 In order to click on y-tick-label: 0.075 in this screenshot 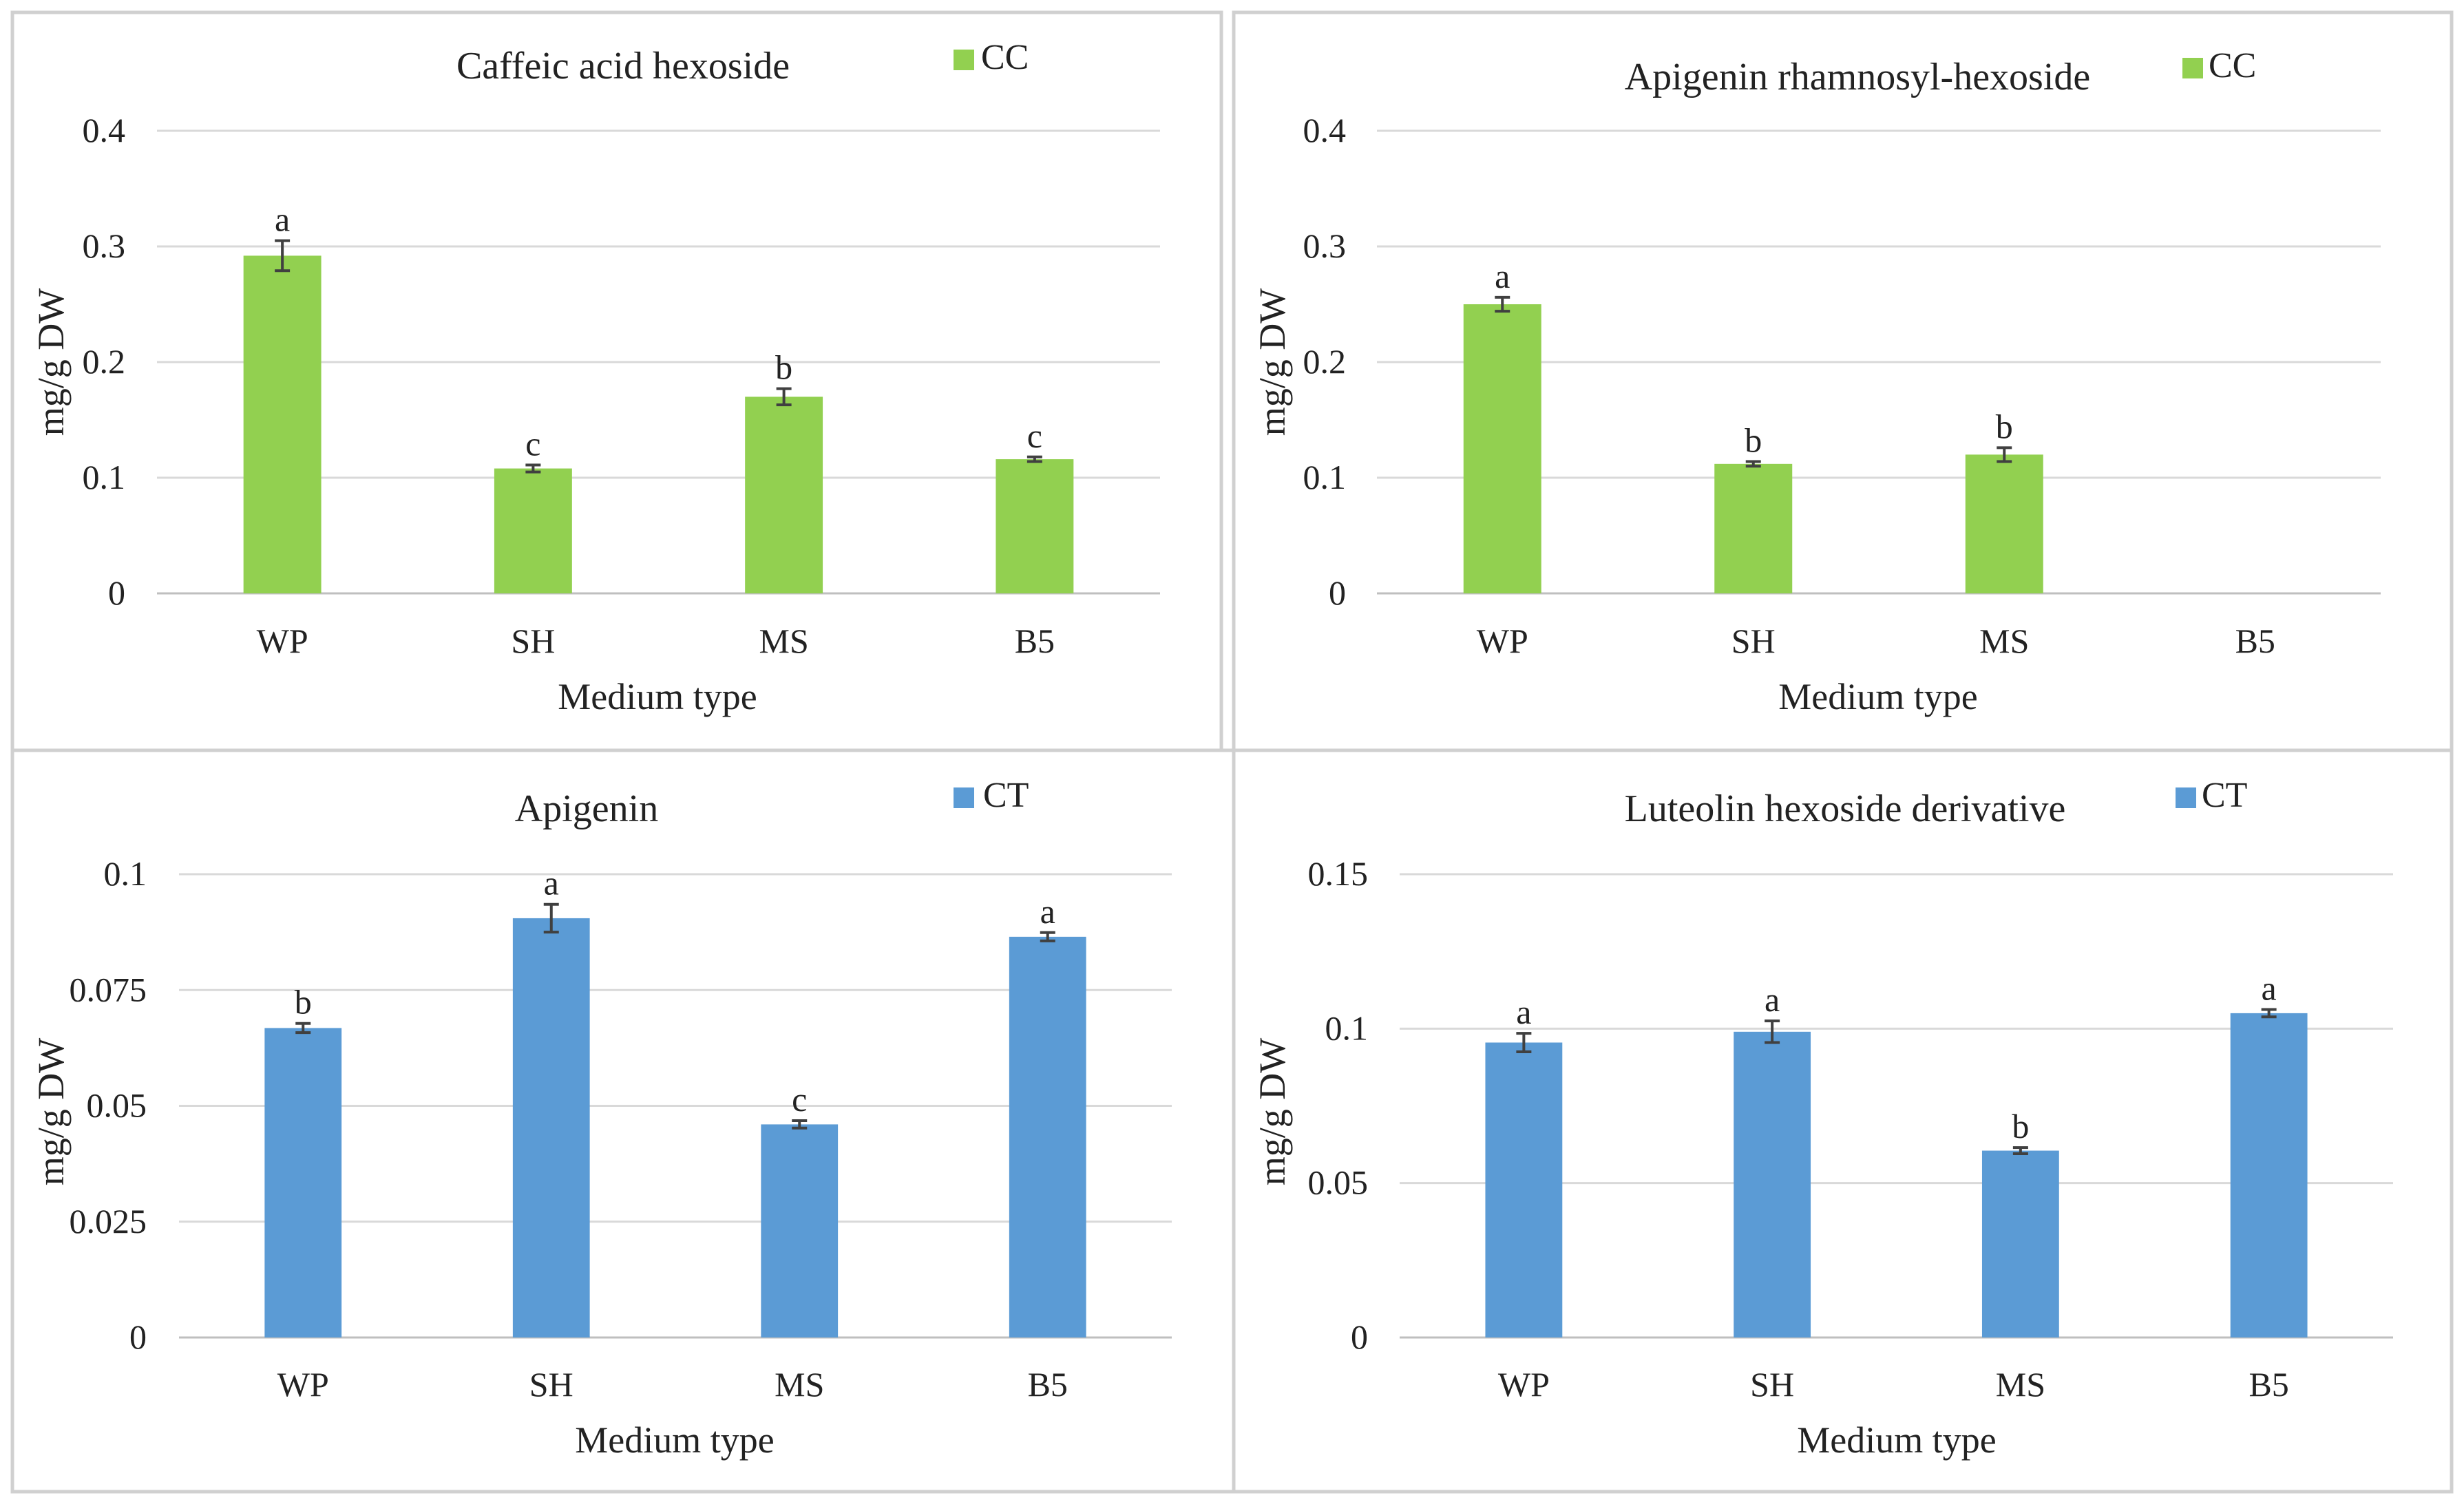, I will do `click(108, 989)`.